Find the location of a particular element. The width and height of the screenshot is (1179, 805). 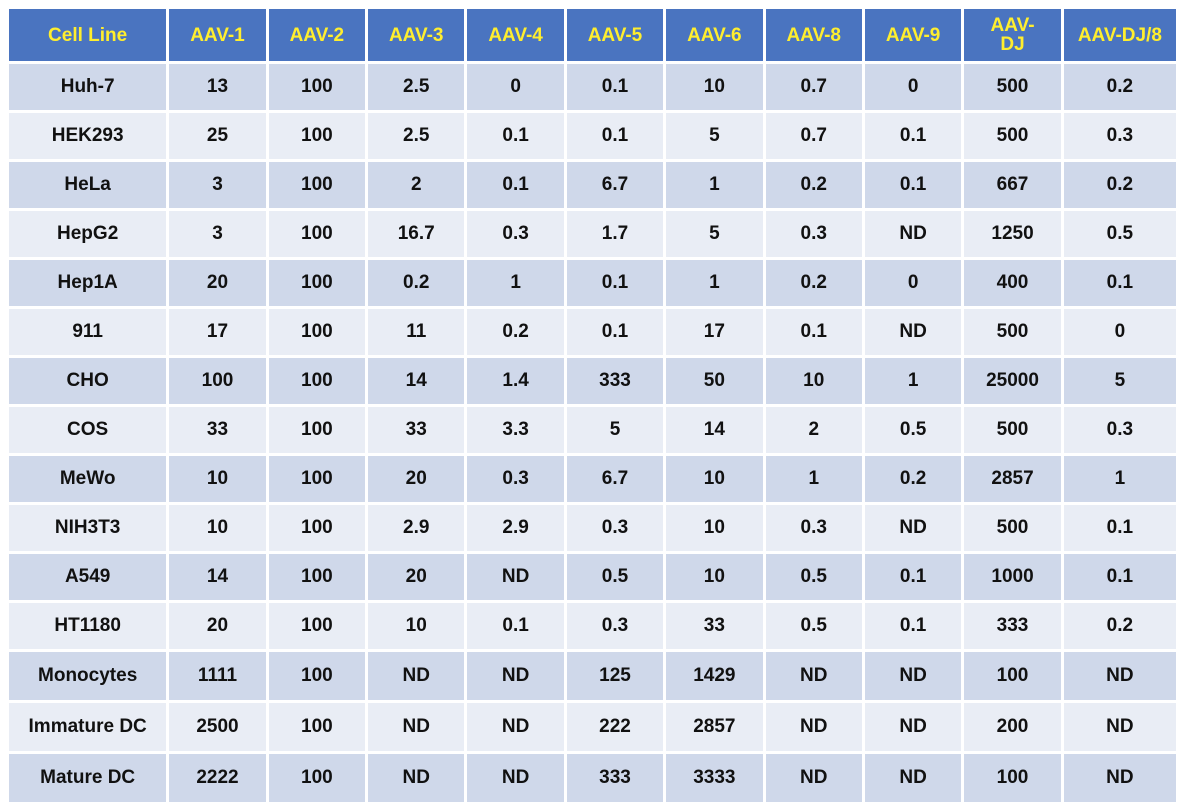

row-label-cell: A549 is located at coordinates (88, 577).